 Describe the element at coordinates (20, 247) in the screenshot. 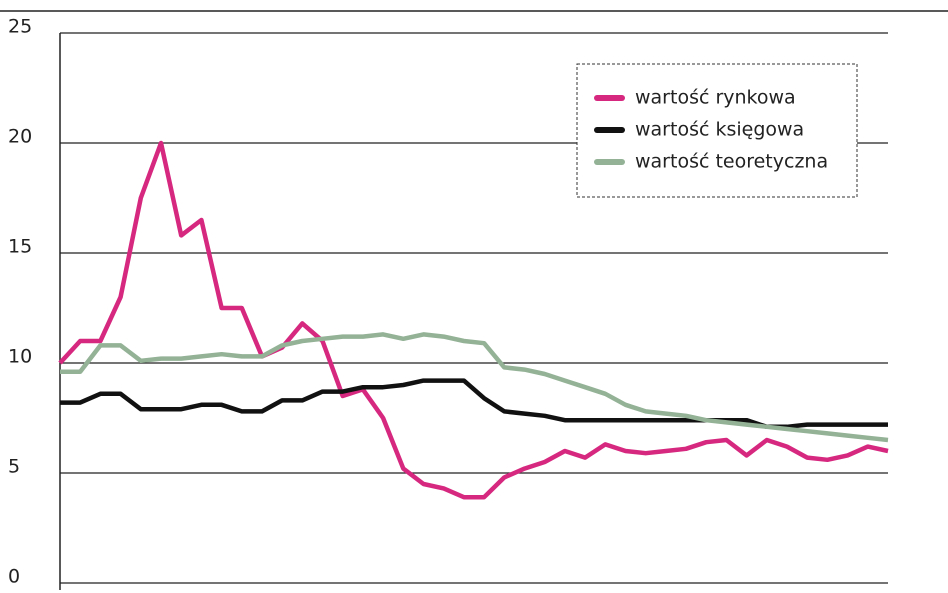

I see `y-tick-label: 15` at that location.